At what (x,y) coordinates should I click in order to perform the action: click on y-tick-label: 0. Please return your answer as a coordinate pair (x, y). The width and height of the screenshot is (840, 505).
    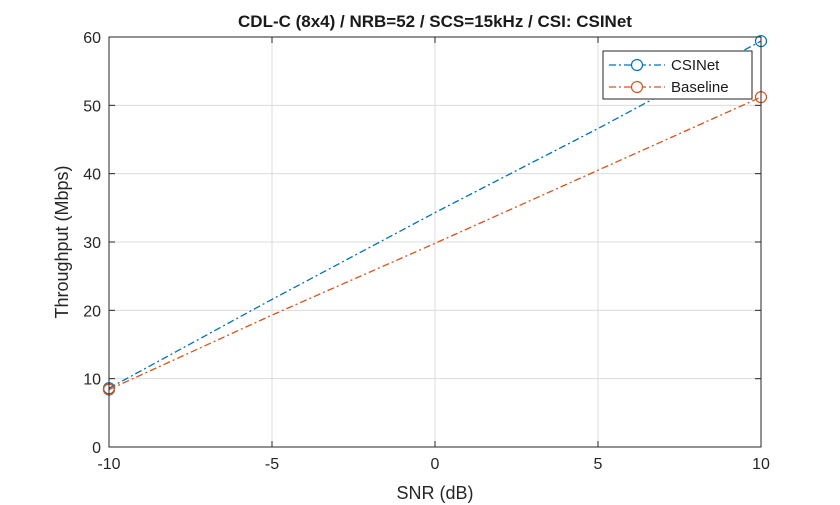
    Looking at the image, I should click on (96, 448).